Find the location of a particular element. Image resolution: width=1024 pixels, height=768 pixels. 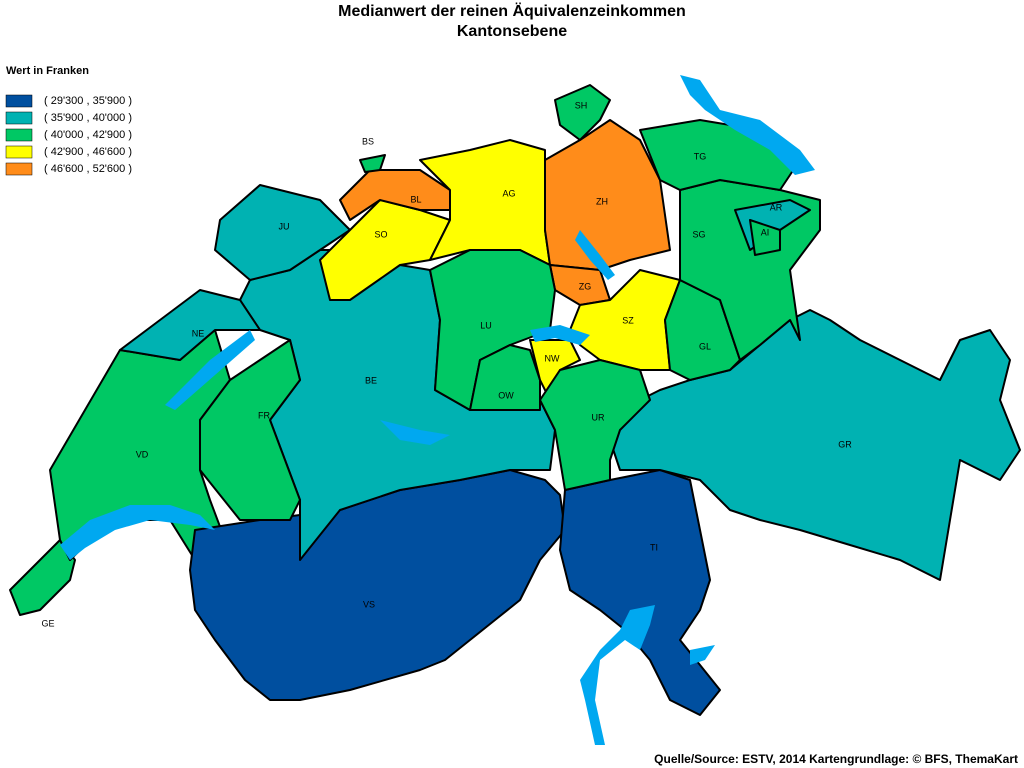

canton-label: FR is located at coordinates (264, 415).